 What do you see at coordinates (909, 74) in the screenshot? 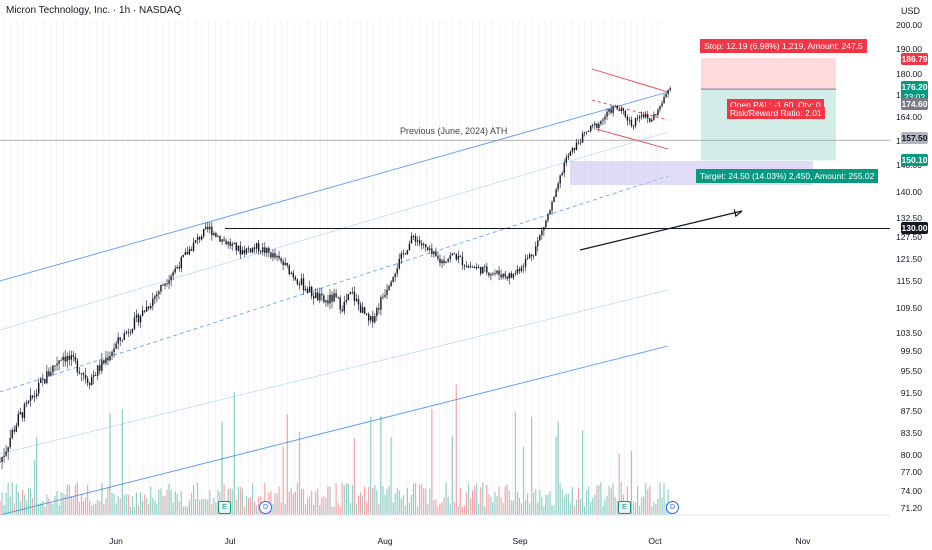
I see `y-tick-label: 180.00` at bounding box center [909, 74].